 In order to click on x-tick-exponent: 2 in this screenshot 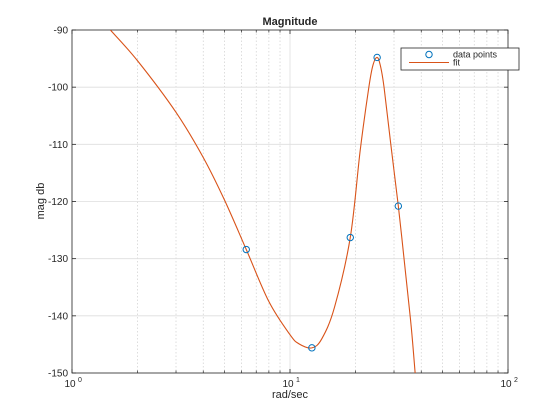, I will do `click(516, 380)`.